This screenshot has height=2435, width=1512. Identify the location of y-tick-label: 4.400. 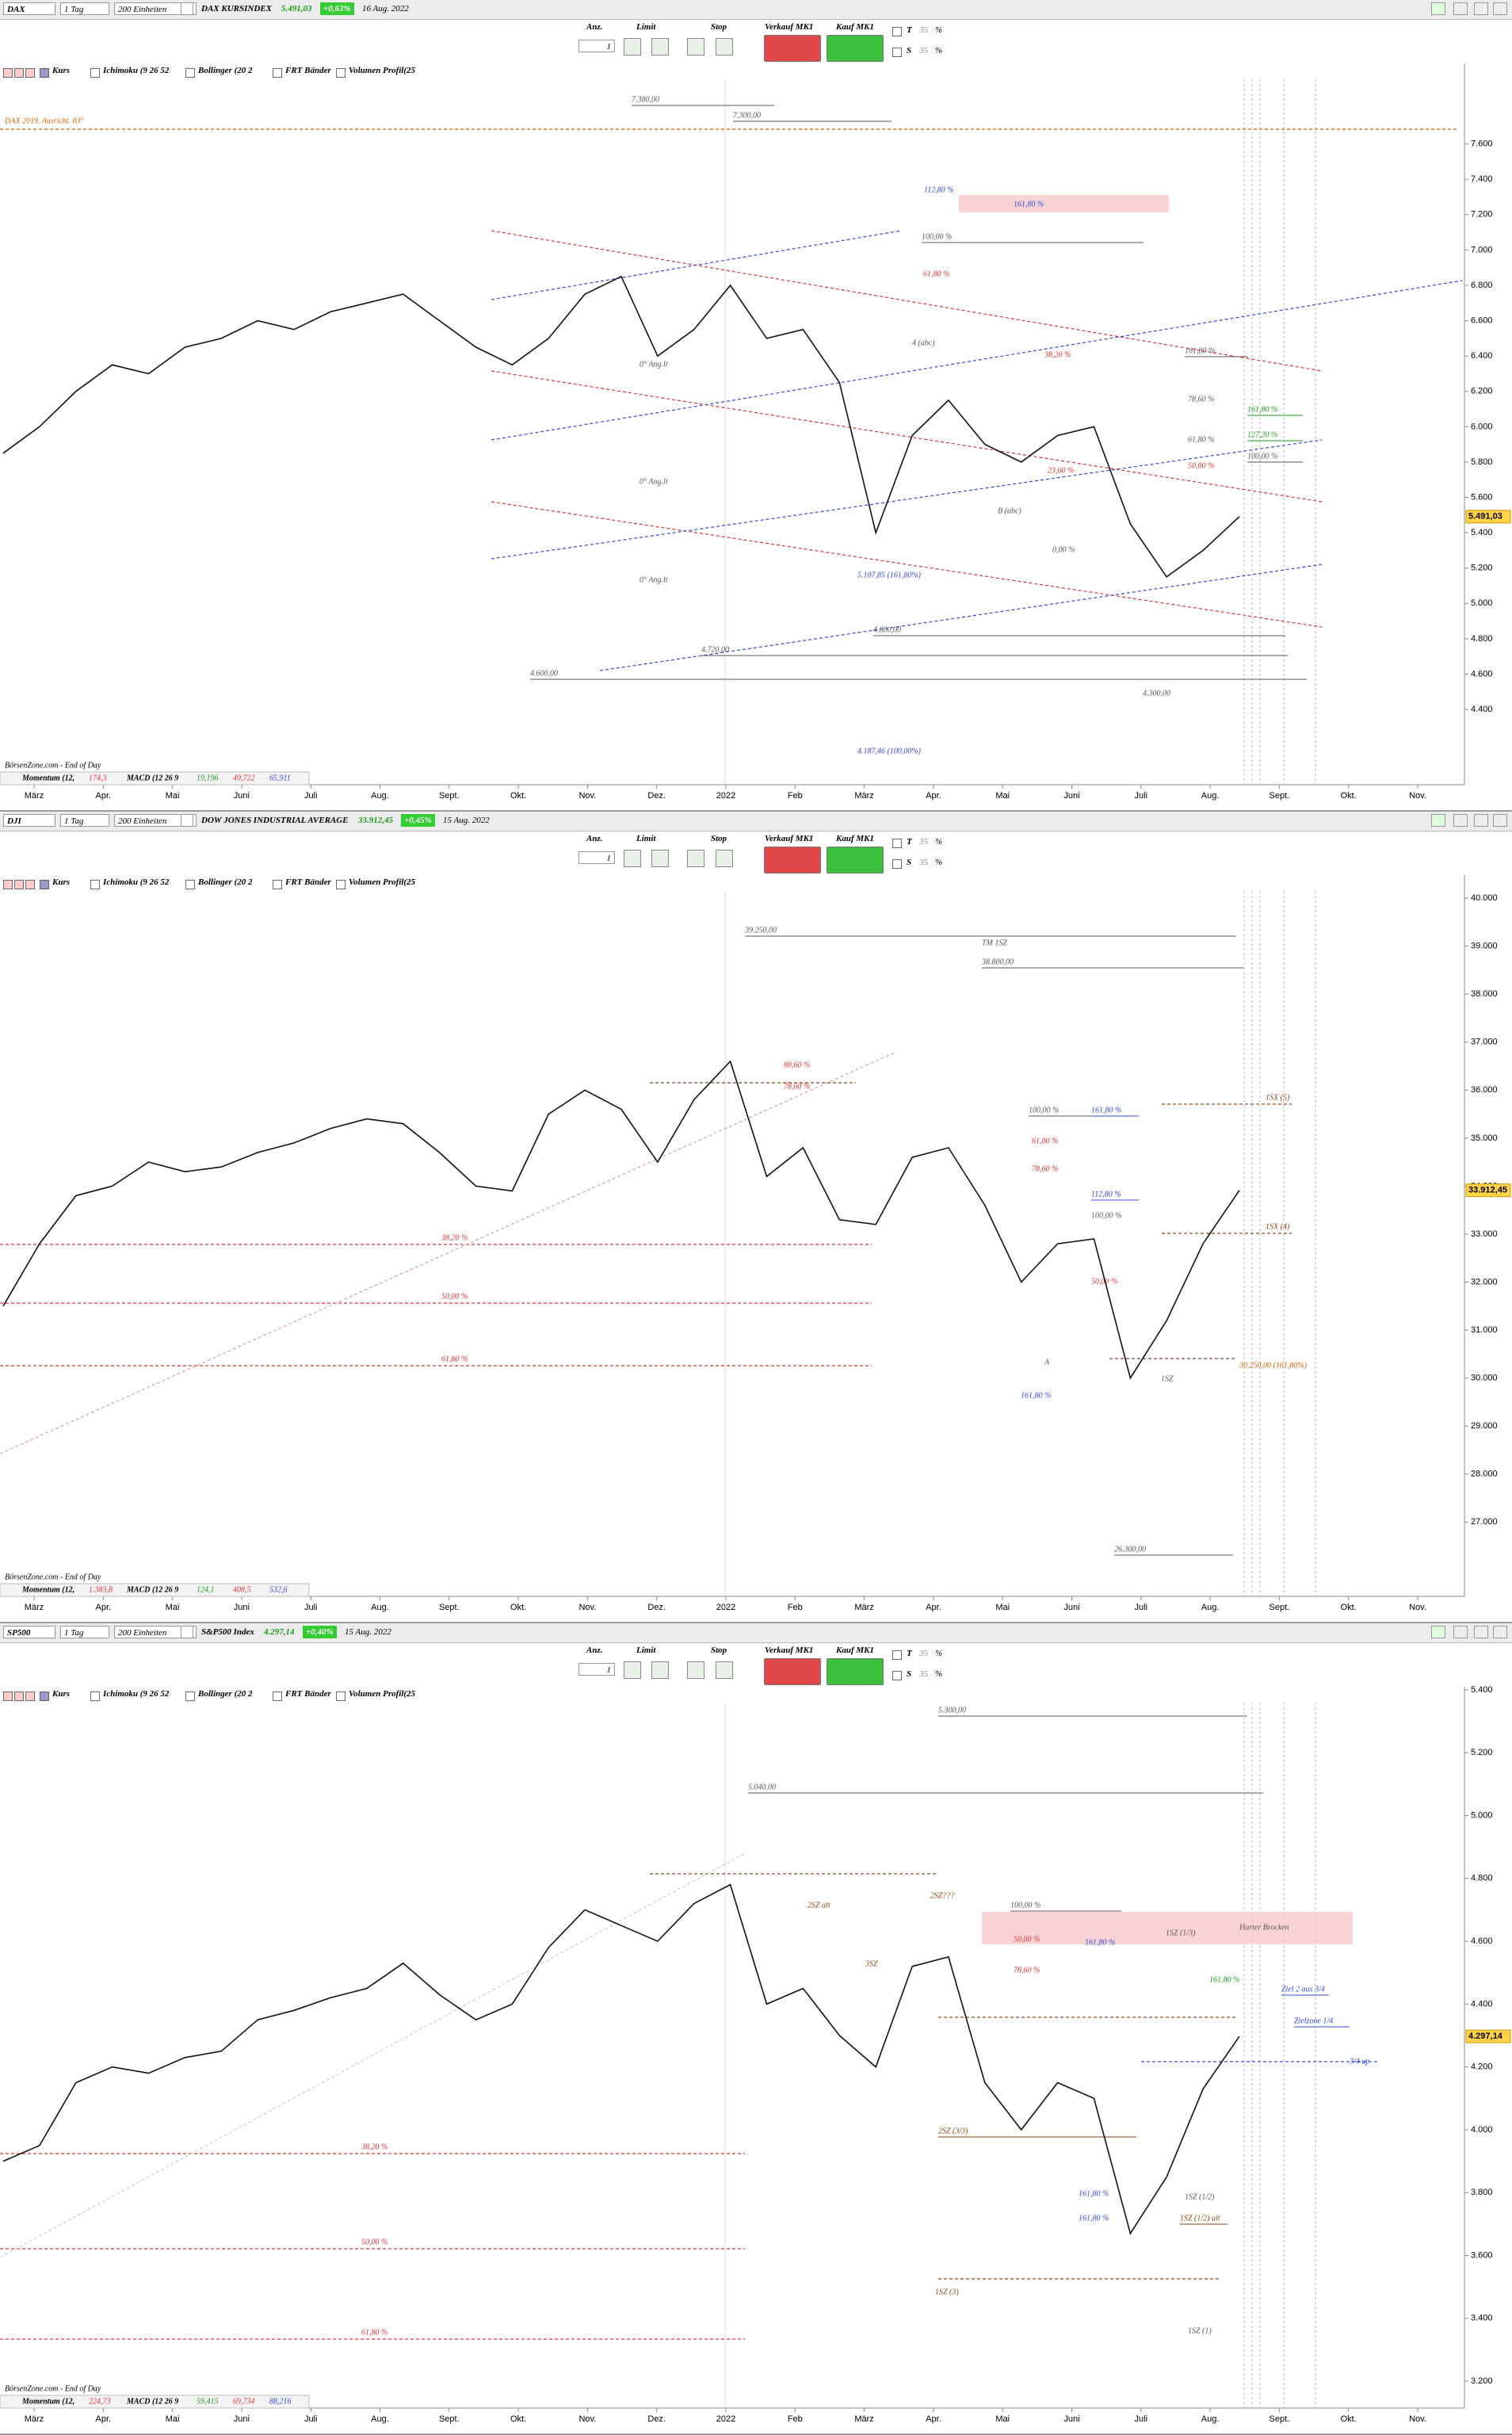
(1482, 709).